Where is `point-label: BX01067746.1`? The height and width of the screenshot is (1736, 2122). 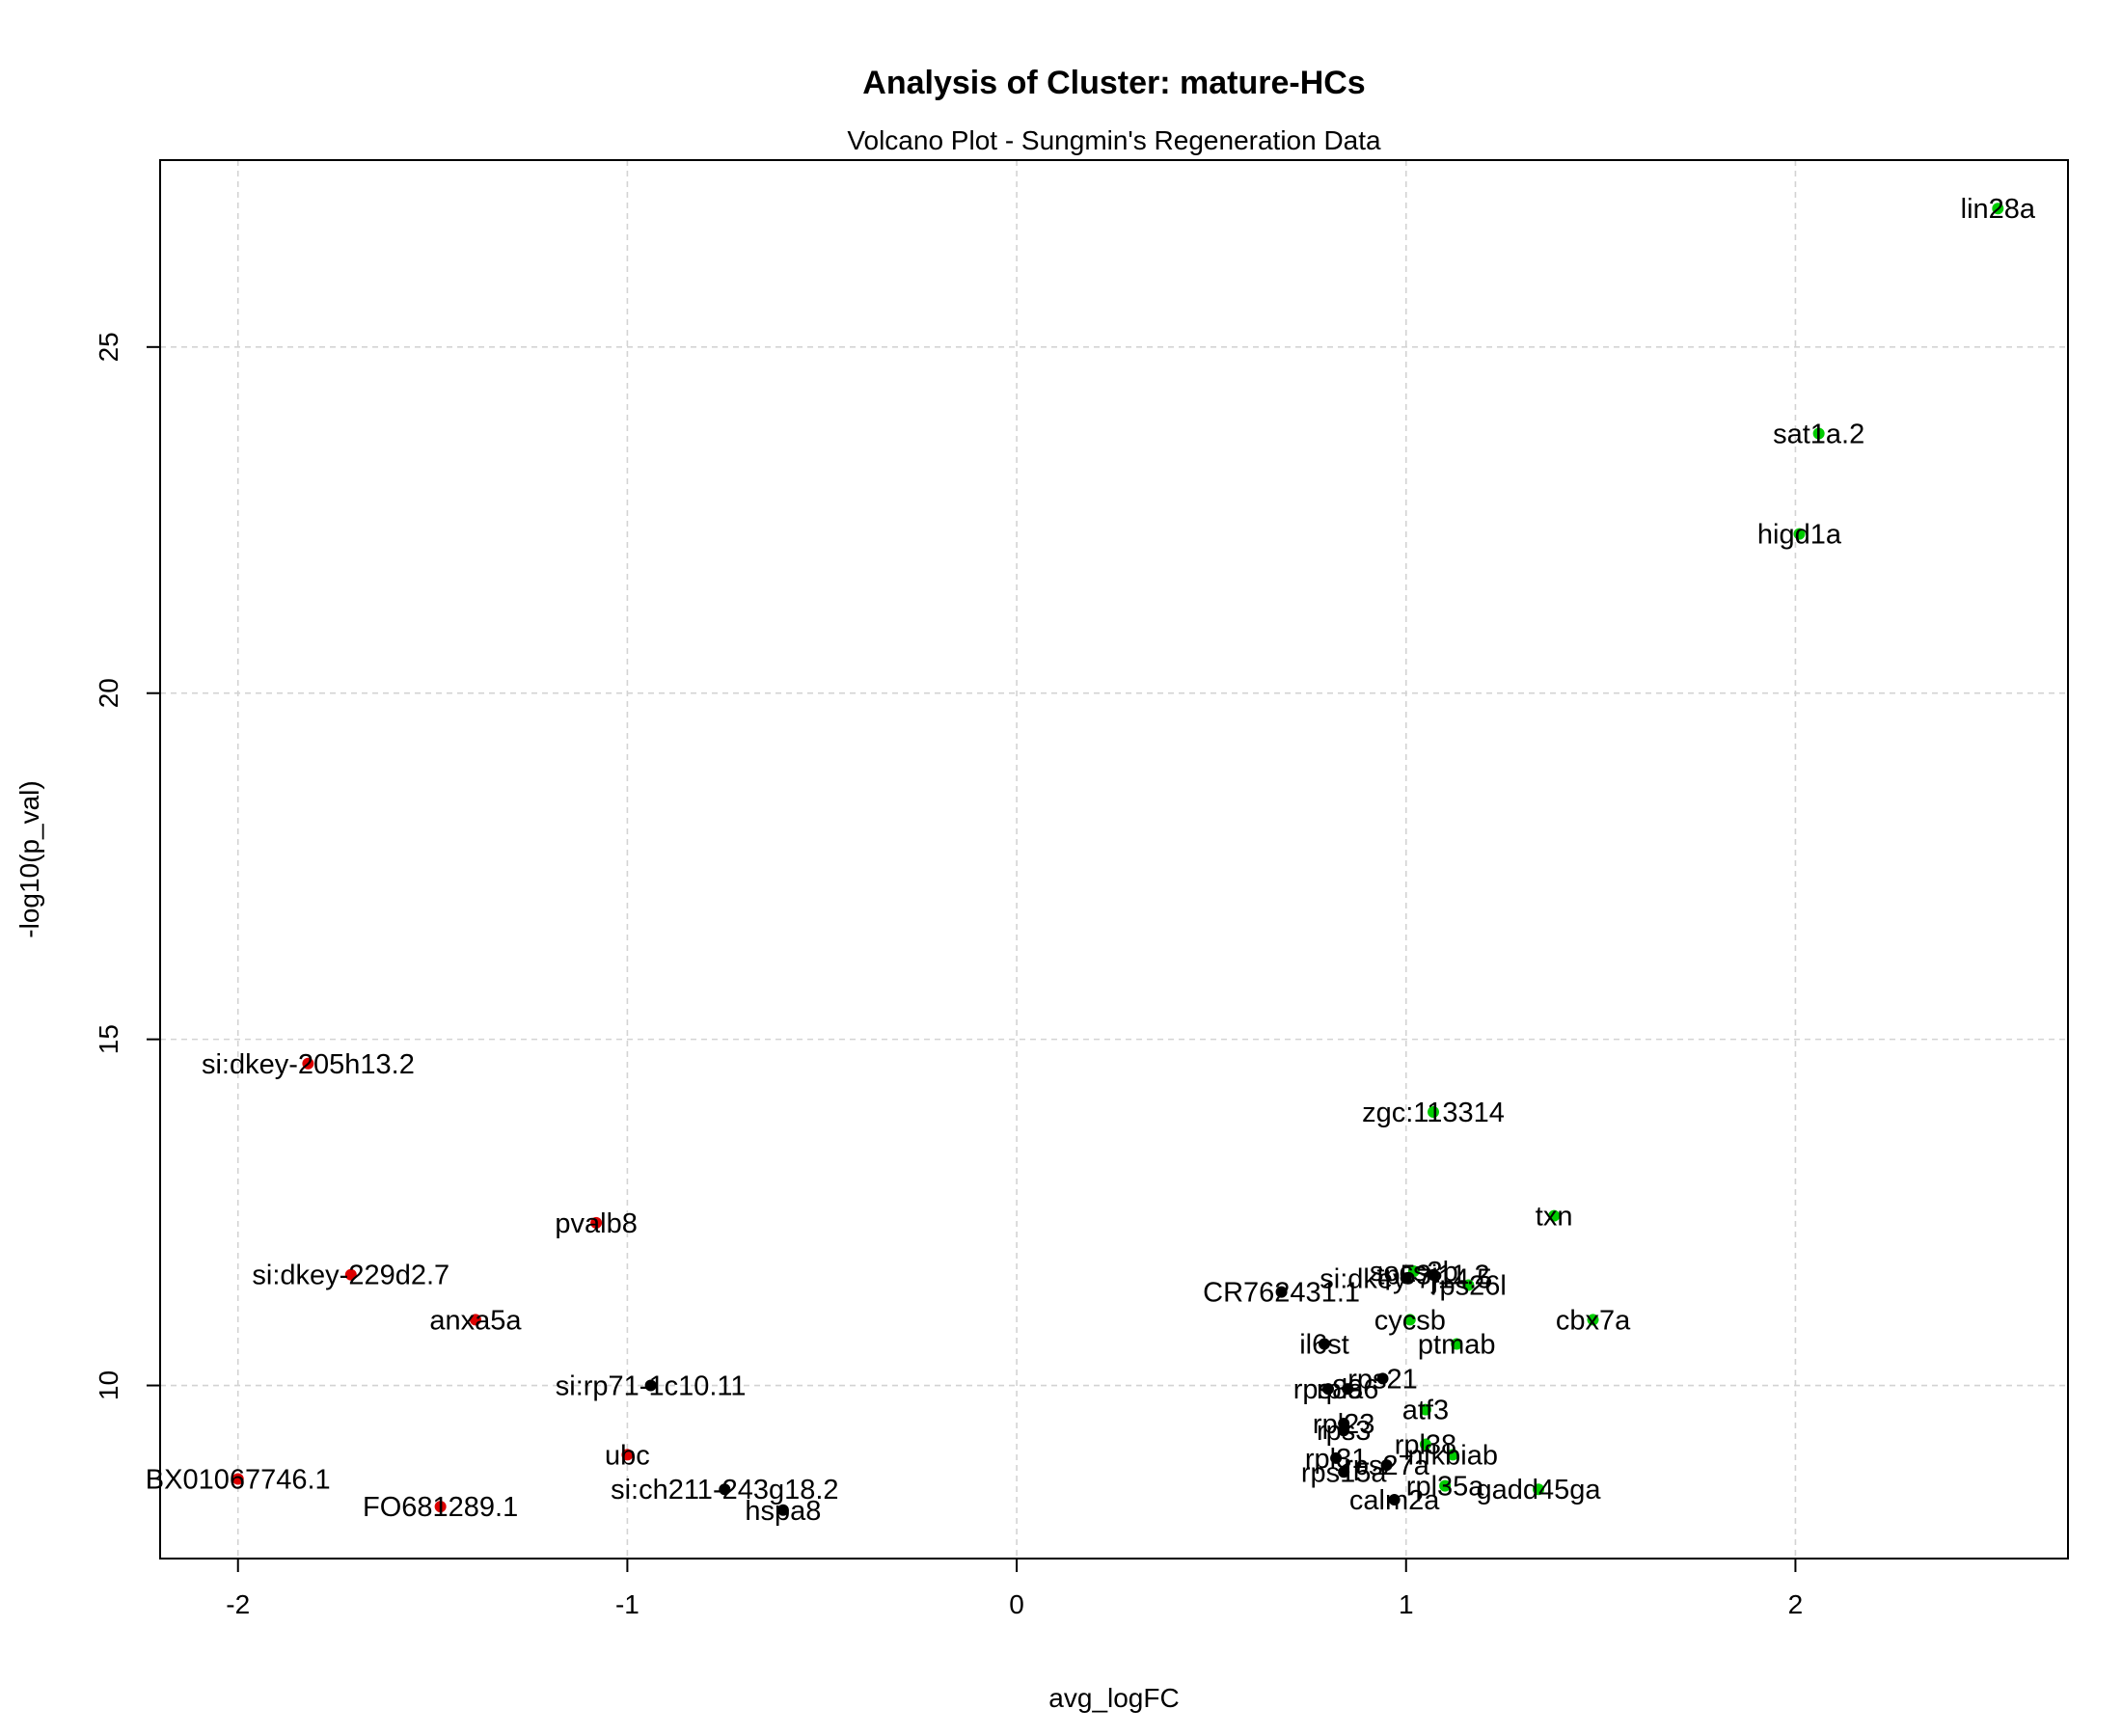 point-label: BX01067746.1 is located at coordinates (239, 1480).